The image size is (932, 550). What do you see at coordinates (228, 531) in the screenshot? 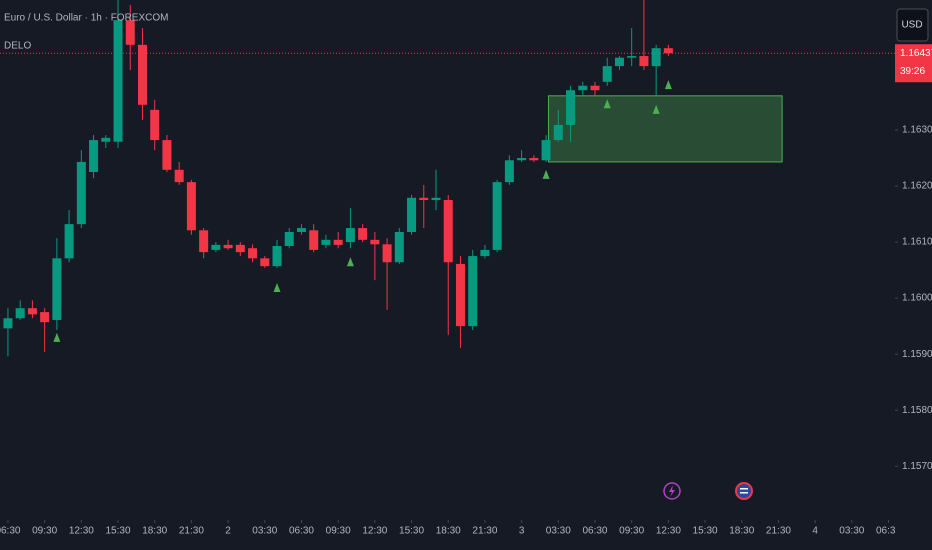
I see `x-tick-label: 2` at bounding box center [228, 531].